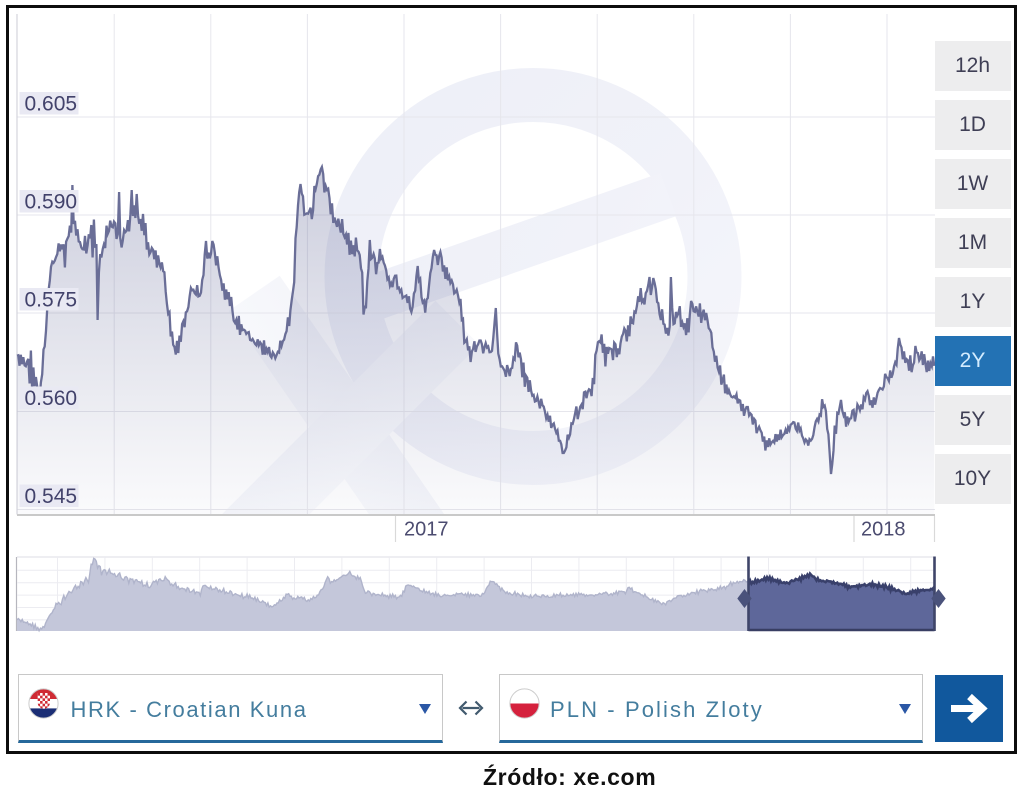 Image resolution: width=1024 pixels, height=796 pixels. What do you see at coordinates (883, 530) in the screenshot?
I see `svg-text: 2018` at bounding box center [883, 530].